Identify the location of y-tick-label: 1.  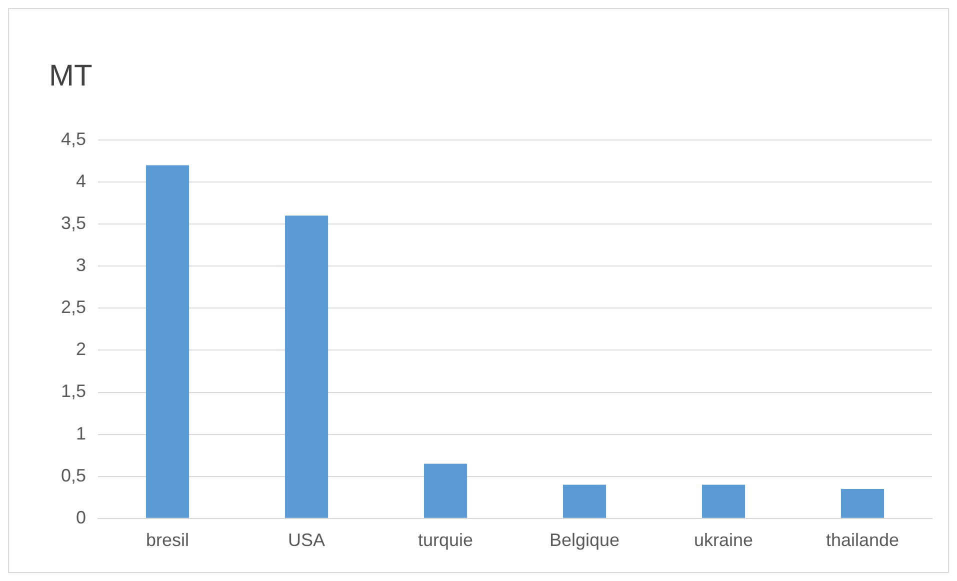
(81, 433).